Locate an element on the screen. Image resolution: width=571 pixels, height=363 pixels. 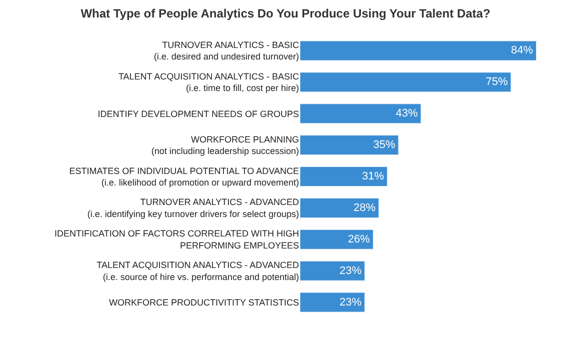
data-label: 28% is located at coordinates (365, 208).